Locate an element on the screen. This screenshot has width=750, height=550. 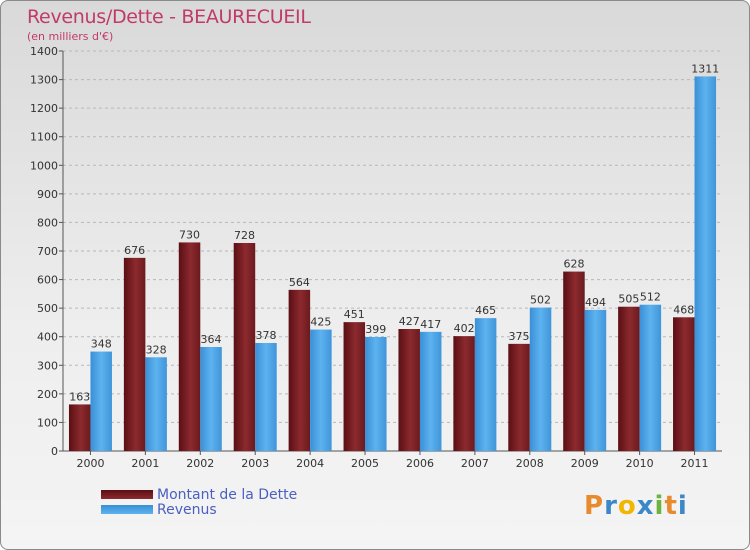
y-tick-label: 300 is located at coordinates (47, 365).